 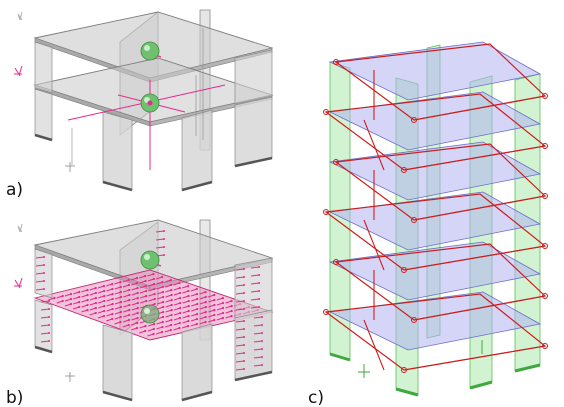 What do you see at coordinates (18, 283) in the screenshot?
I see `load-marker-icon` at bounding box center [18, 283].